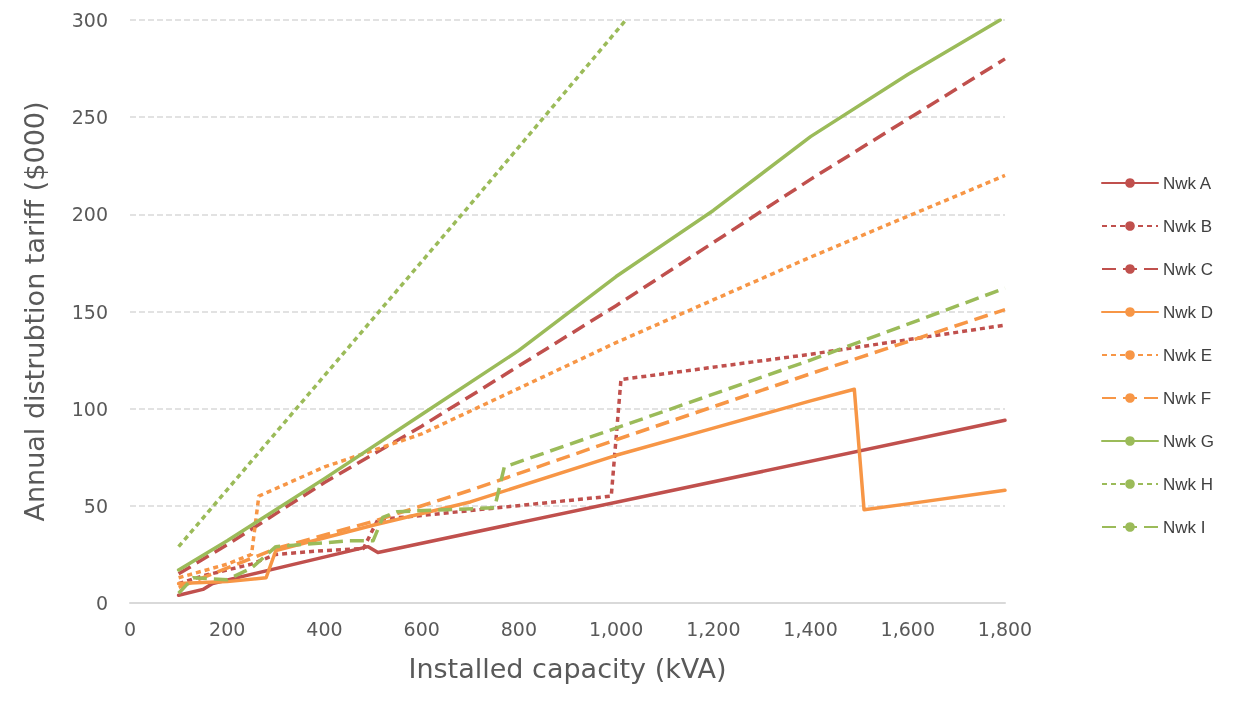 This screenshot has height=710, width=1239. Describe the element at coordinates (324, 628) in the screenshot. I see `x-tick-label: 400` at that location.